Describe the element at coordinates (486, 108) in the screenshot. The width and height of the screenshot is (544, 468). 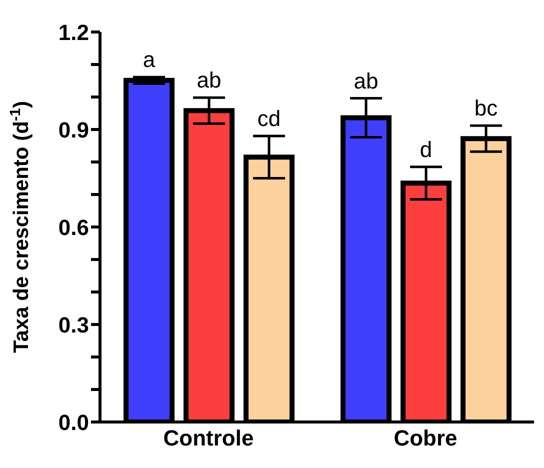
I see `data-label: bc` at that location.